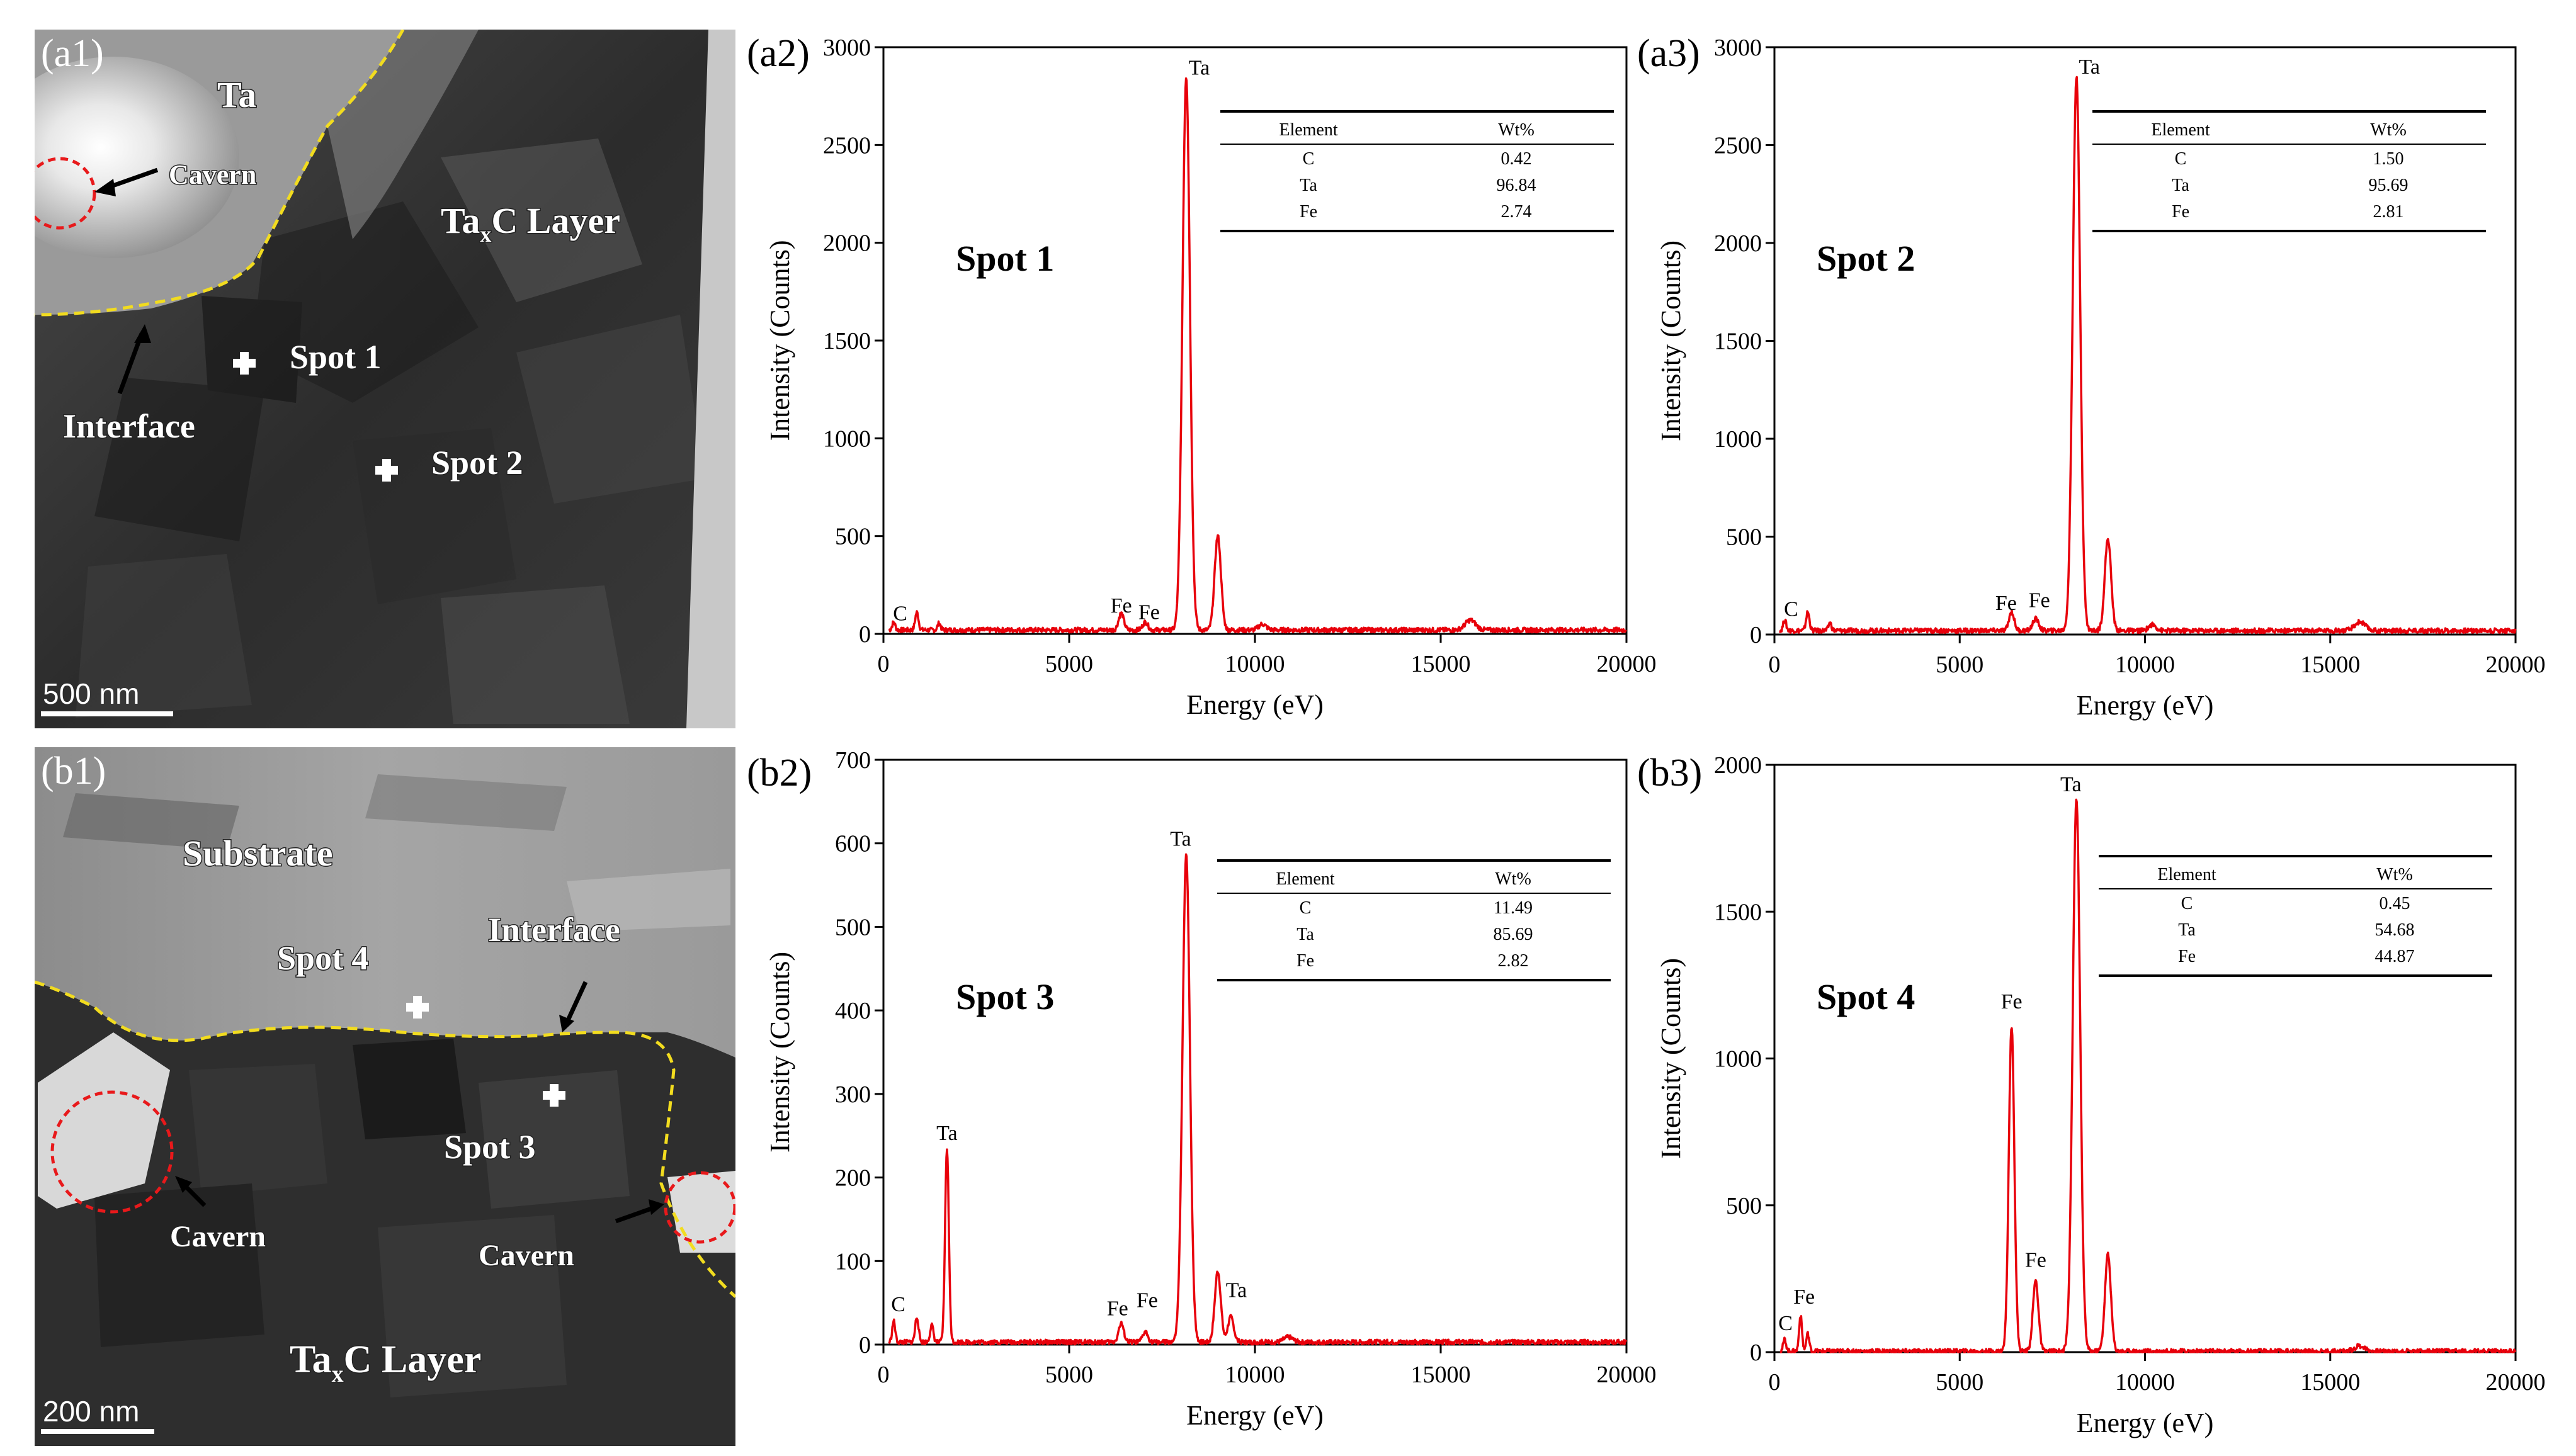  I want to click on scale-bar-label-b1: 200 nm, so click(91, 1411).